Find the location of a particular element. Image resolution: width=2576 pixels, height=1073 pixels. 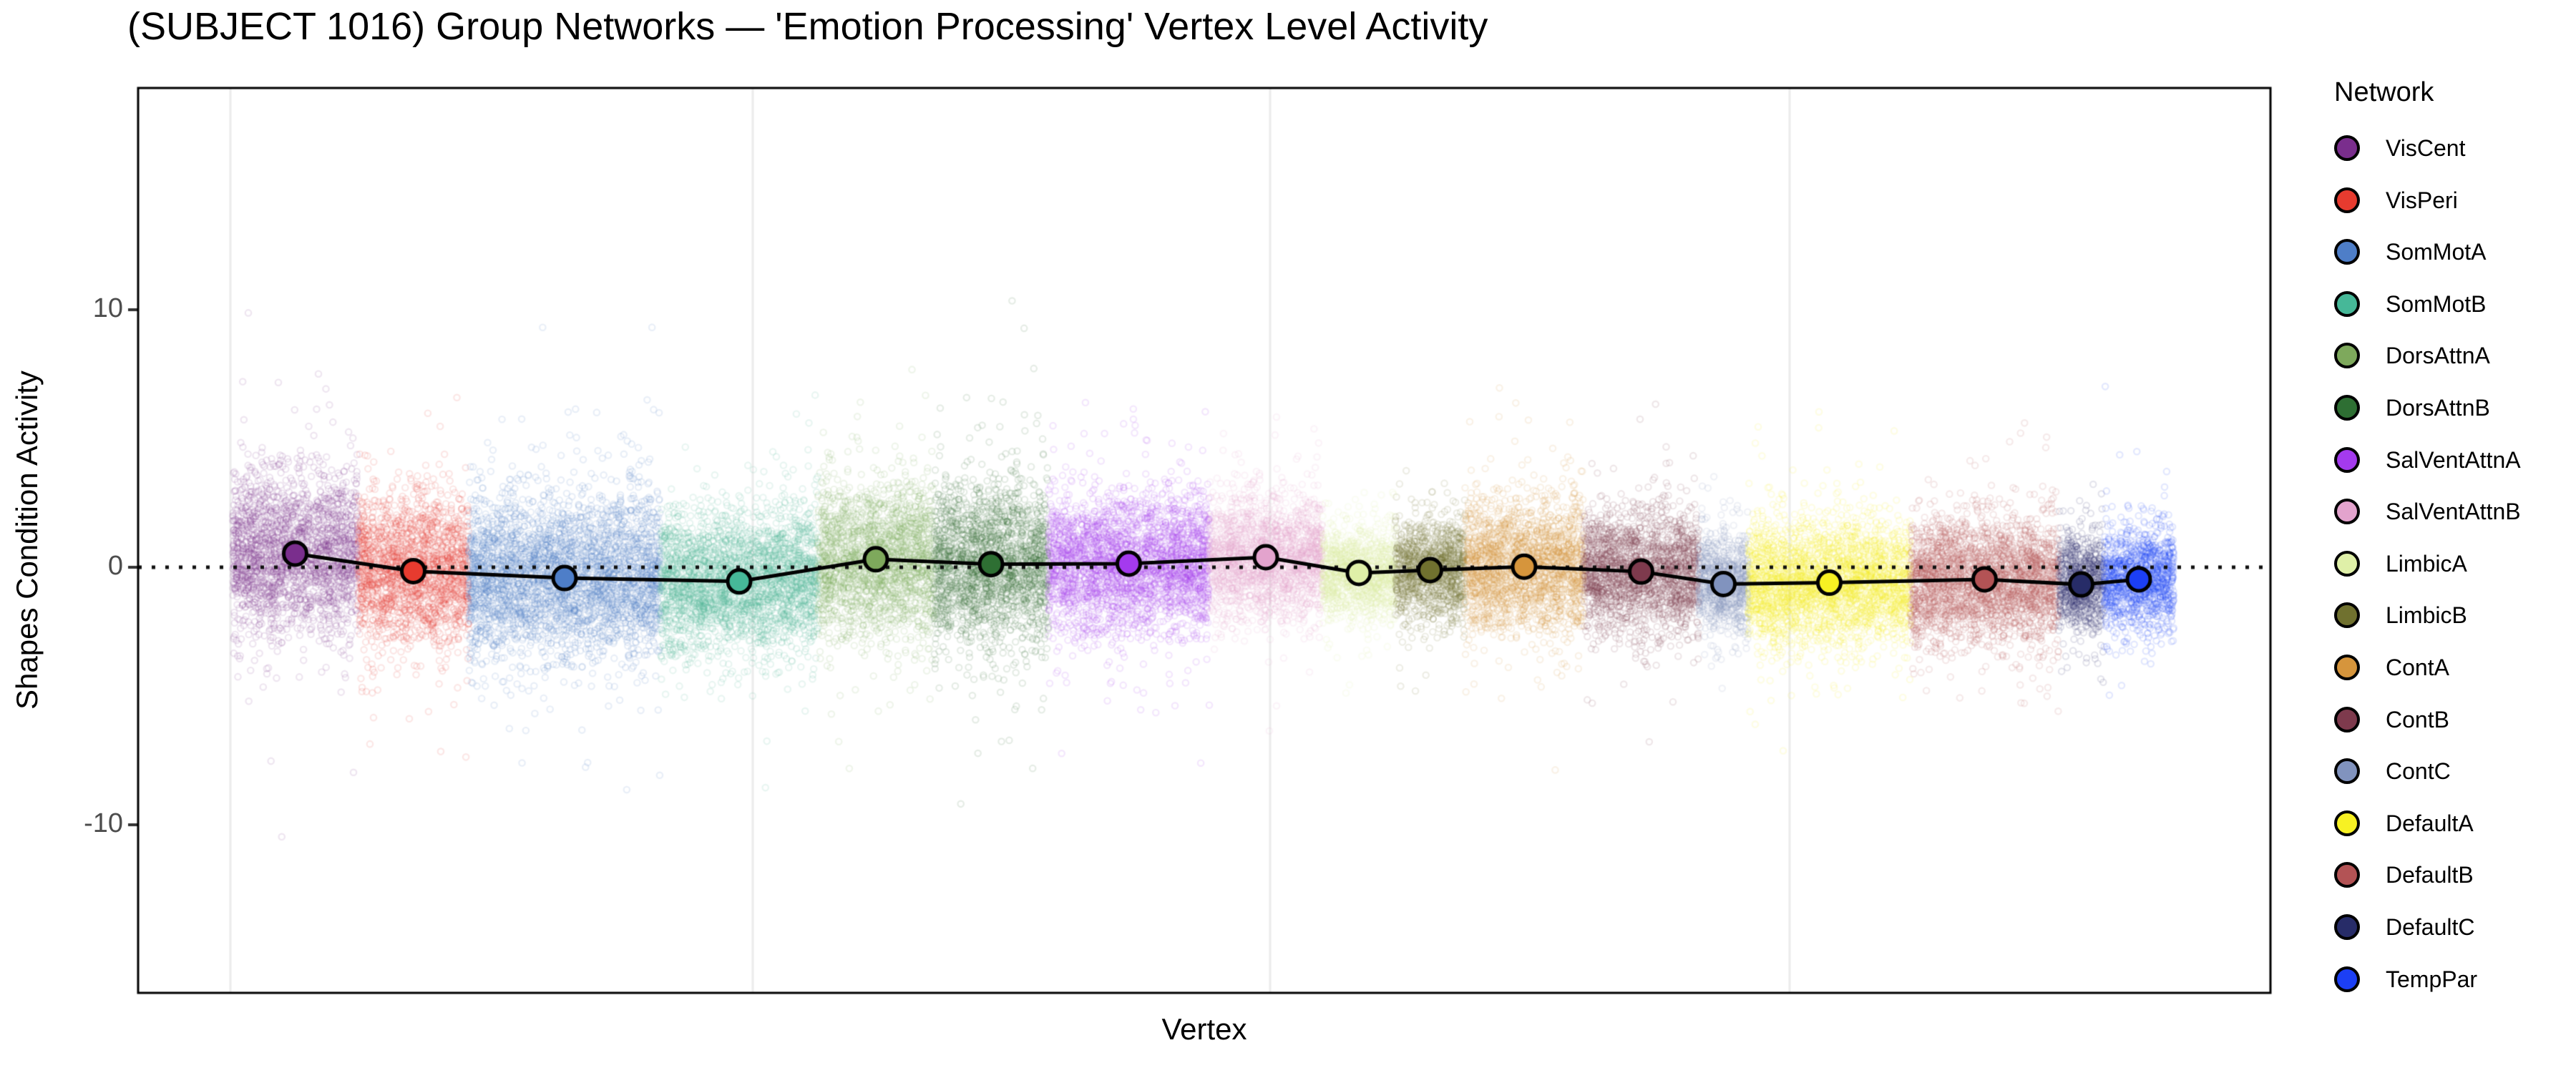

legend-label-SalVentAttnB: SalVentAttnB is located at coordinates (2453, 512).